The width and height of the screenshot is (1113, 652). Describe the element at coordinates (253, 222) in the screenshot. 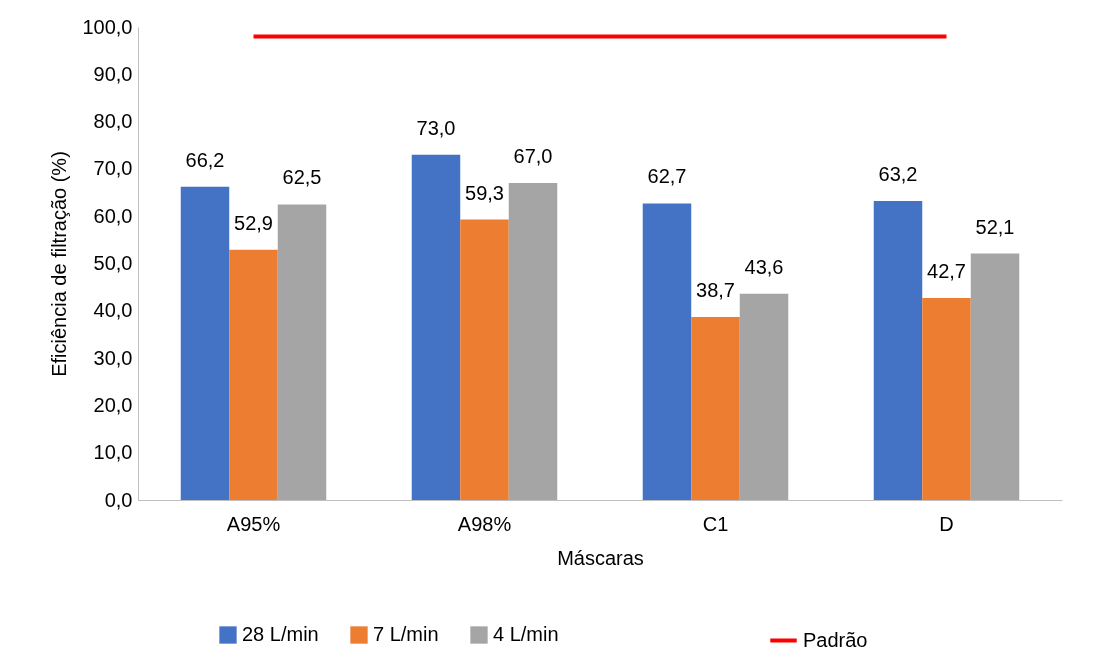

I see `data-label: 52,9` at that location.